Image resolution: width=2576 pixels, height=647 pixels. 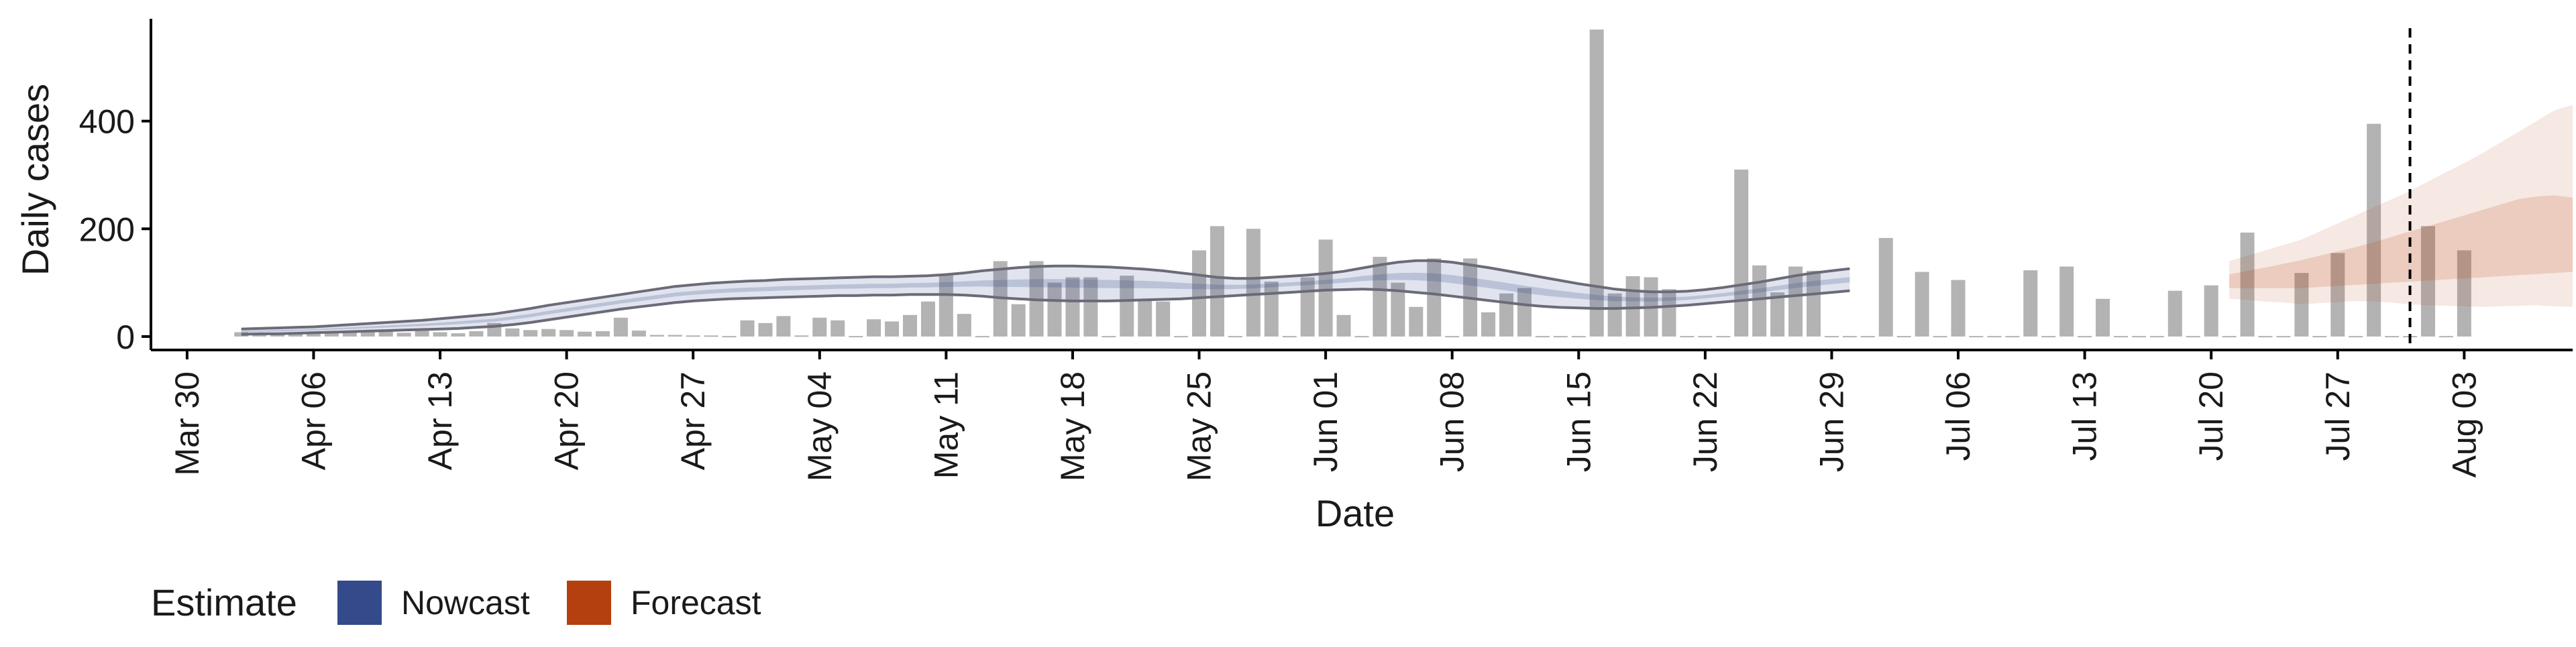 What do you see at coordinates (2338, 416) in the screenshot?
I see `x-tick-label: Jul 27` at bounding box center [2338, 416].